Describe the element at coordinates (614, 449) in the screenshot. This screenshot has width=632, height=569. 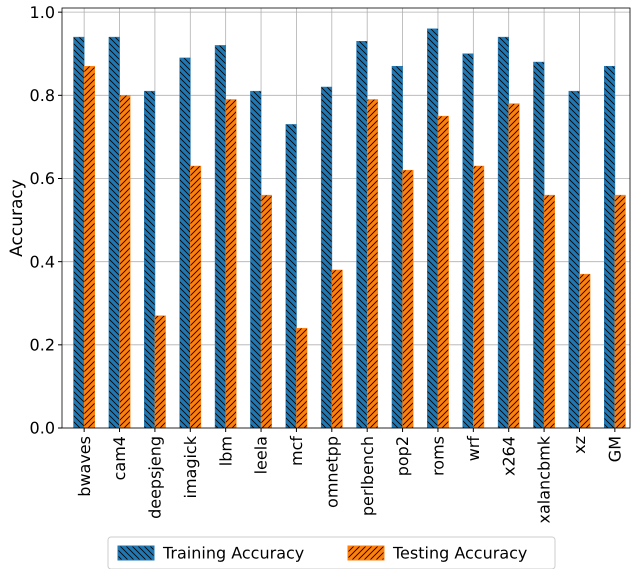
I see `x-tick-label: GM` at that location.